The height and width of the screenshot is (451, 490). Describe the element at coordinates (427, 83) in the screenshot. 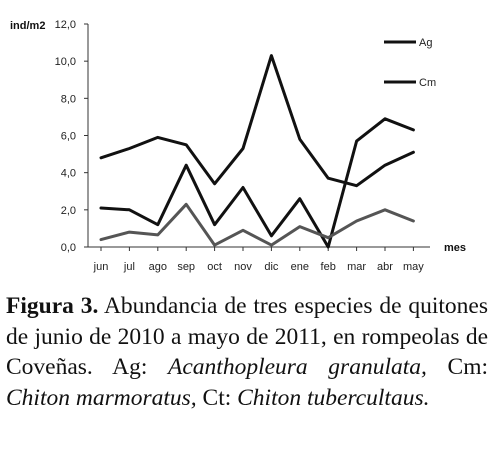

I see `legend-label: Cm` at that location.